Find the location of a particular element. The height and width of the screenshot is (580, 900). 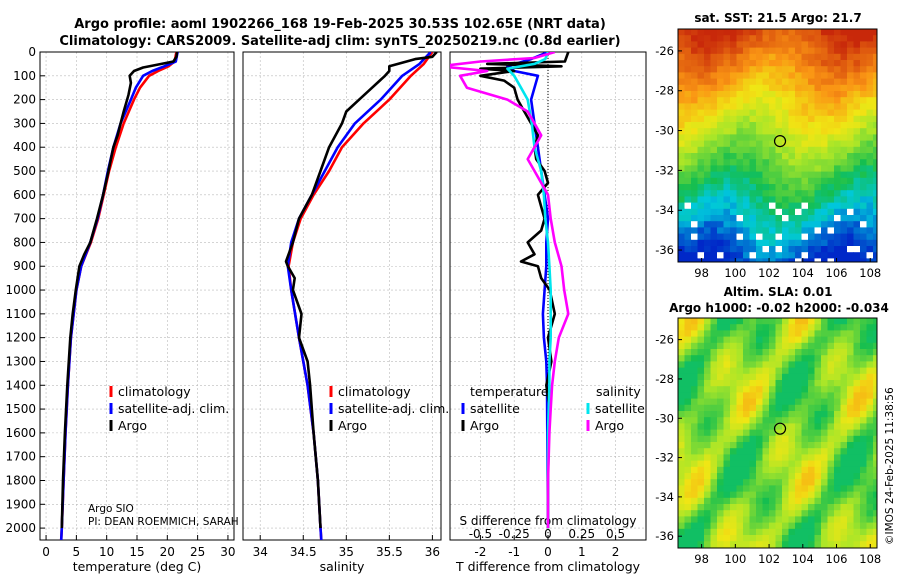

x-axis-label: T difference from climatology is located at coordinates (548, 566).